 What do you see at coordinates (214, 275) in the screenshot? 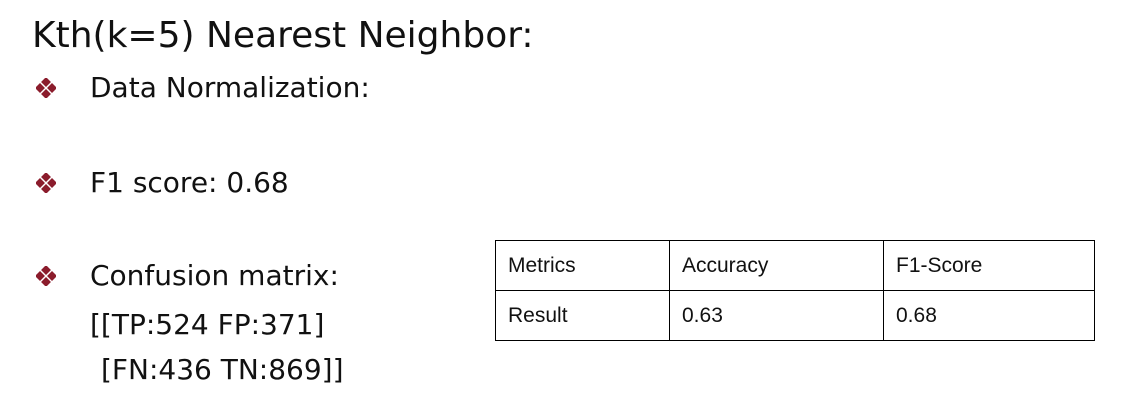
I see `bullet-label: Confusion matrix:` at bounding box center [214, 275].